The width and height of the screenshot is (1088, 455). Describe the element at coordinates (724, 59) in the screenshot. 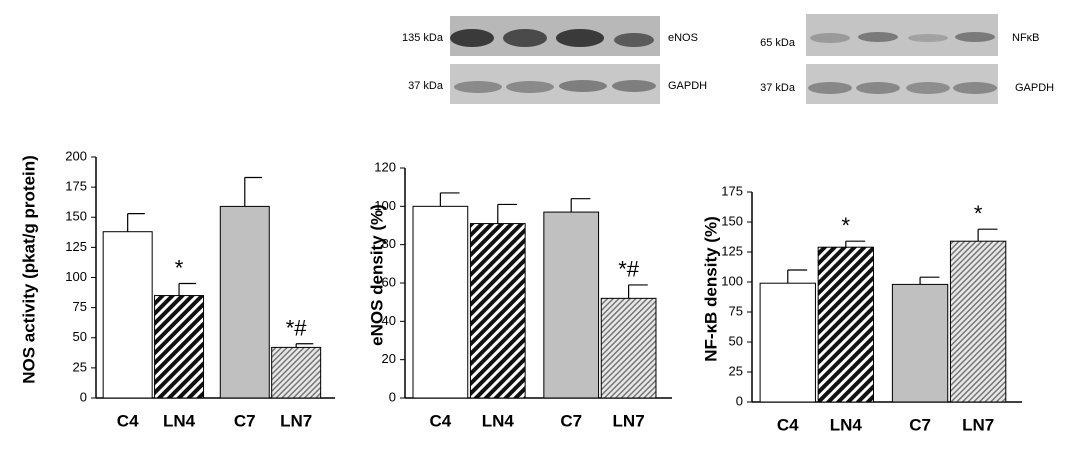

I see `blot-images` at that location.